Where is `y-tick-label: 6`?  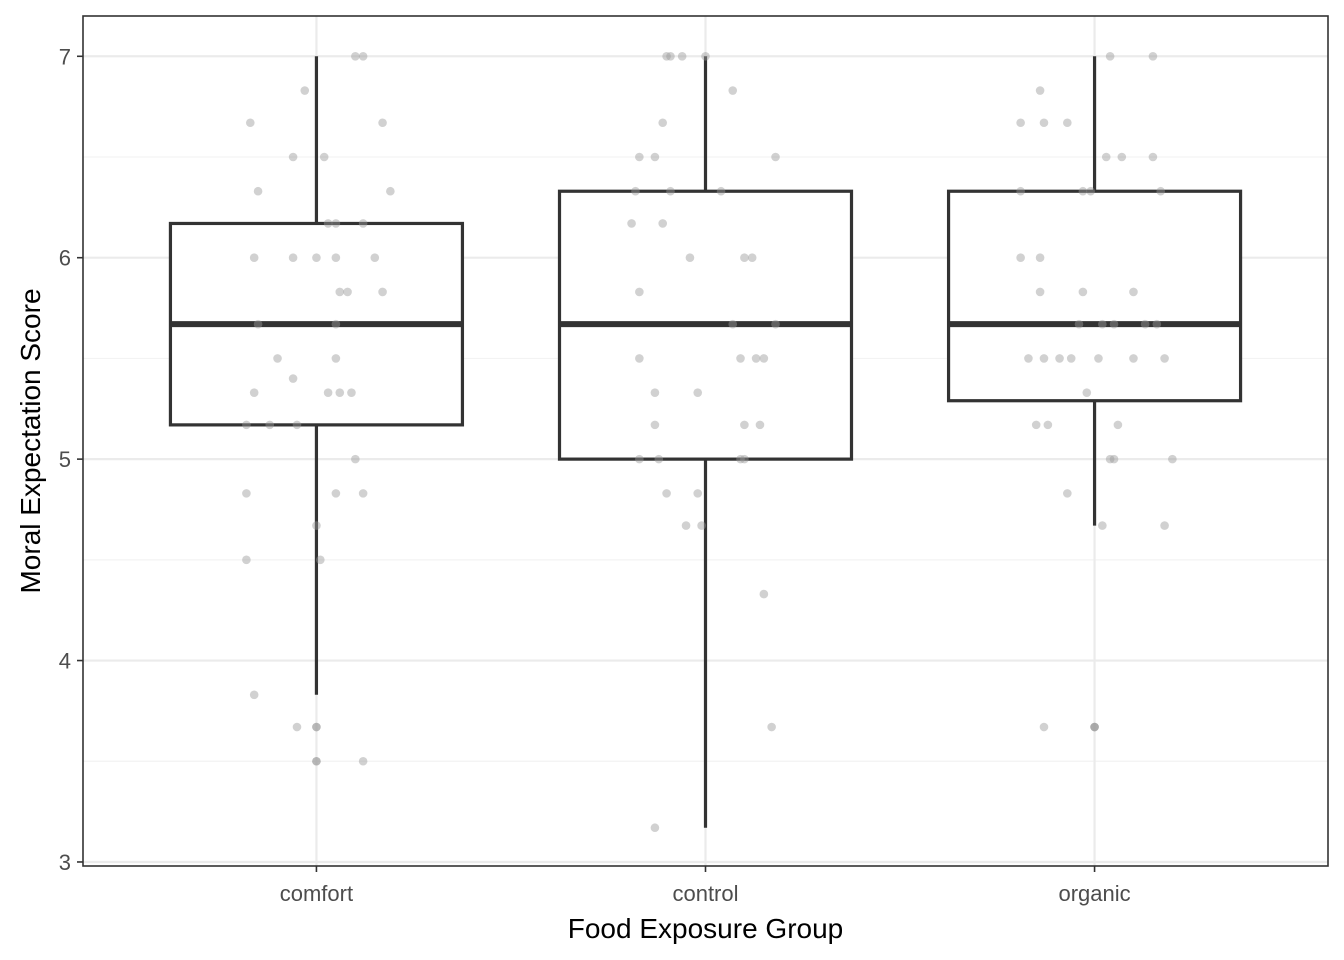 y-tick-label: 6 is located at coordinates (65, 258).